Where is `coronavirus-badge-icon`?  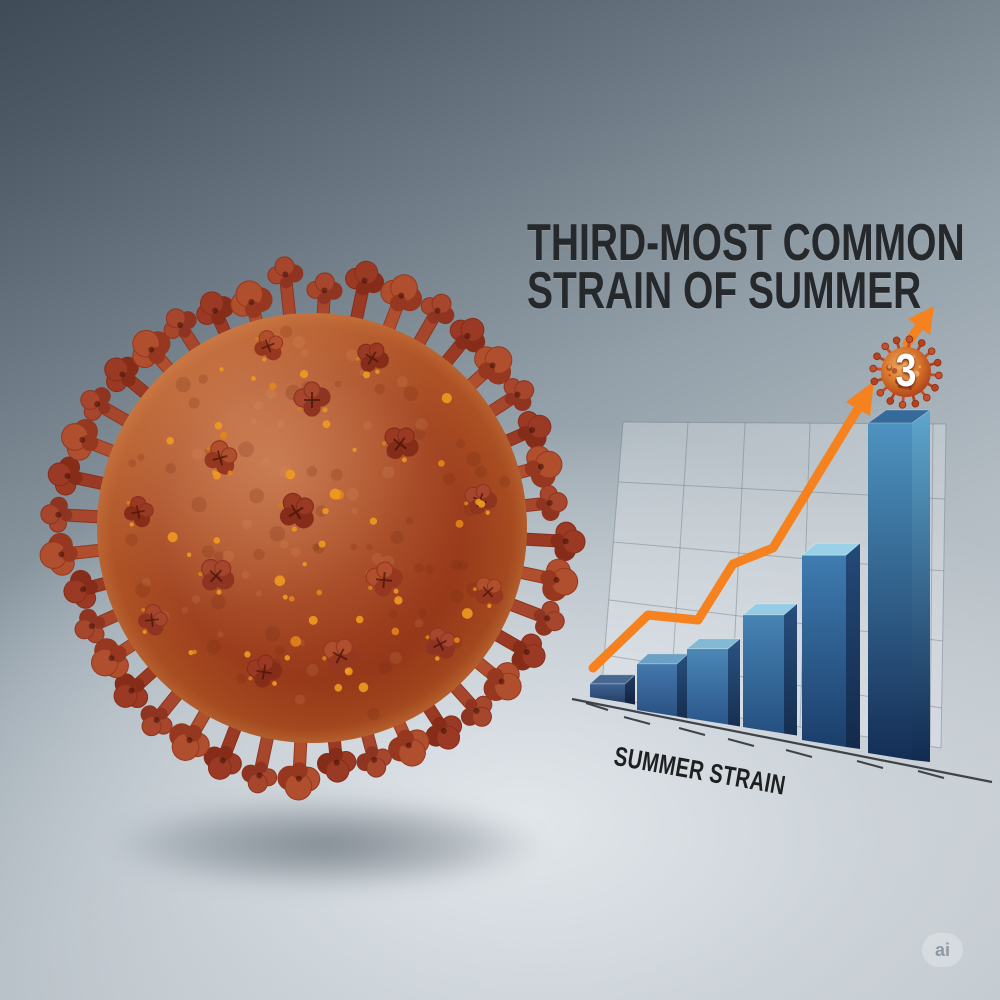
coronavirus-badge-icon is located at coordinates (906, 372).